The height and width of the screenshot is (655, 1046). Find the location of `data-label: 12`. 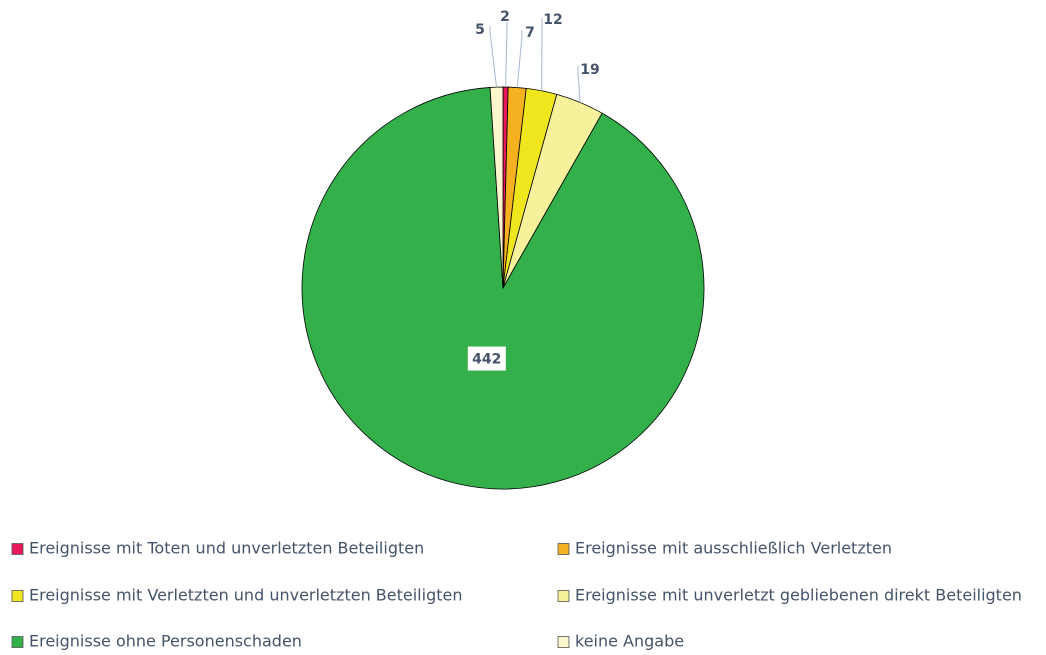

data-label: 12 is located at coordinates (552, 20).